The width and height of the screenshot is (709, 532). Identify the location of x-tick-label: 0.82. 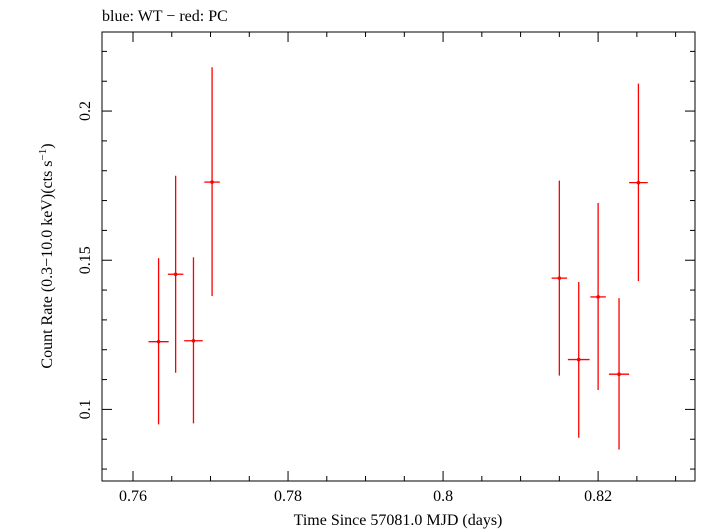
(598, 496).